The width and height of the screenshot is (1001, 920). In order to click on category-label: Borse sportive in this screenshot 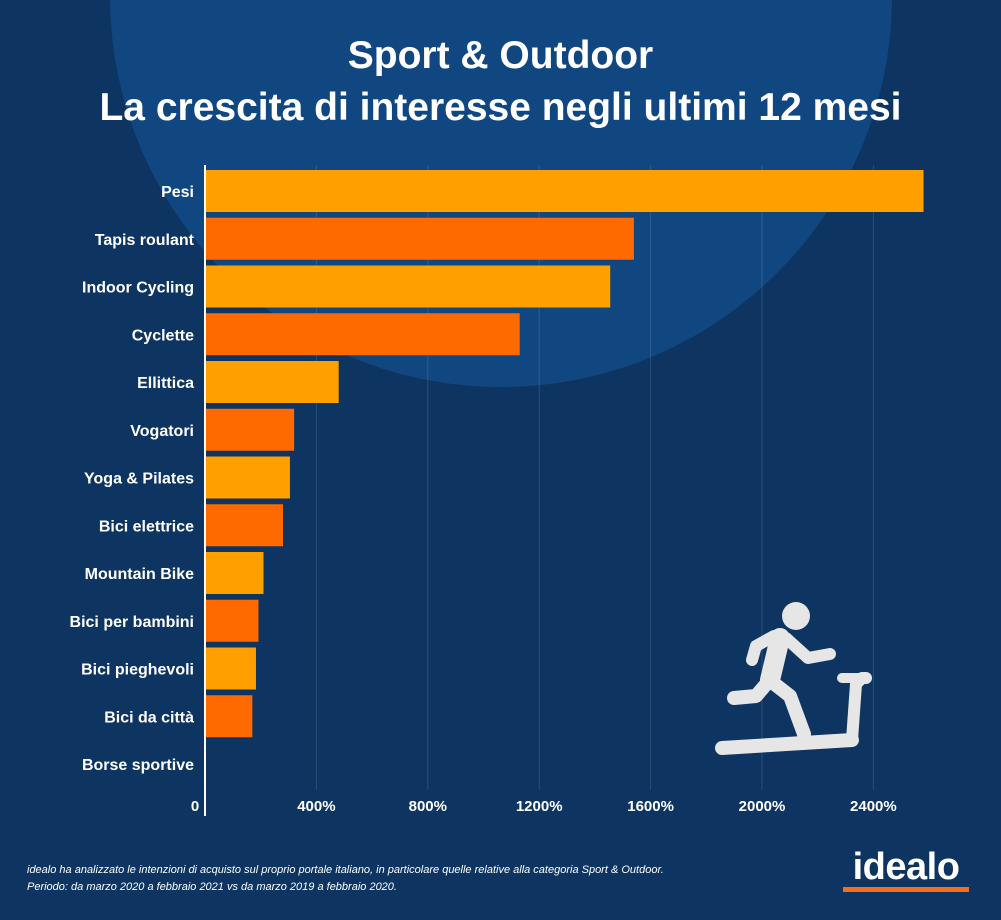, I will do `click(138, 765)`.